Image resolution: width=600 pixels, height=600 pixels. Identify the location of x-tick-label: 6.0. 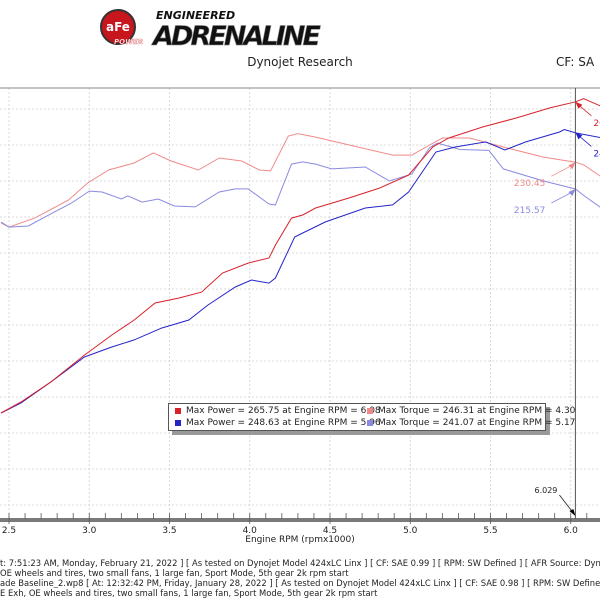
(571, 531).